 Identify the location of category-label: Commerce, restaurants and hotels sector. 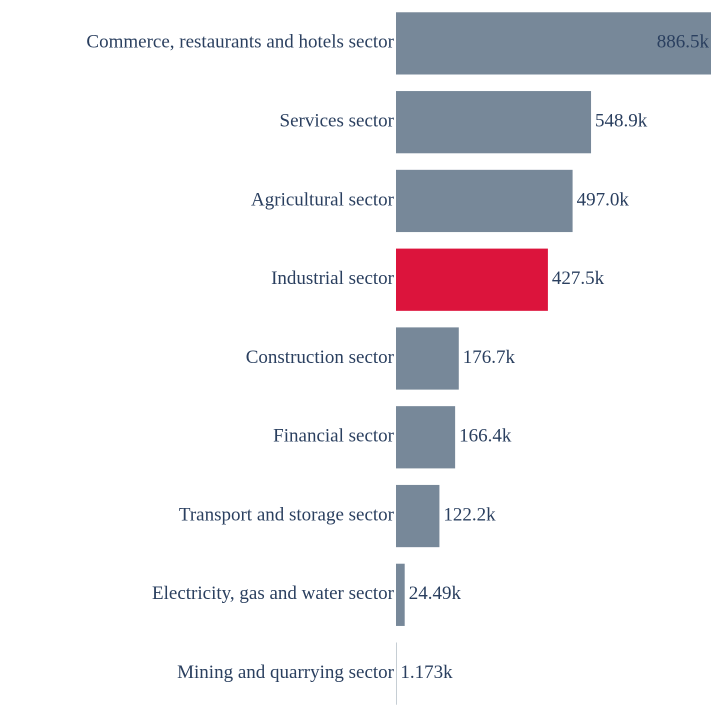
(240, 42).